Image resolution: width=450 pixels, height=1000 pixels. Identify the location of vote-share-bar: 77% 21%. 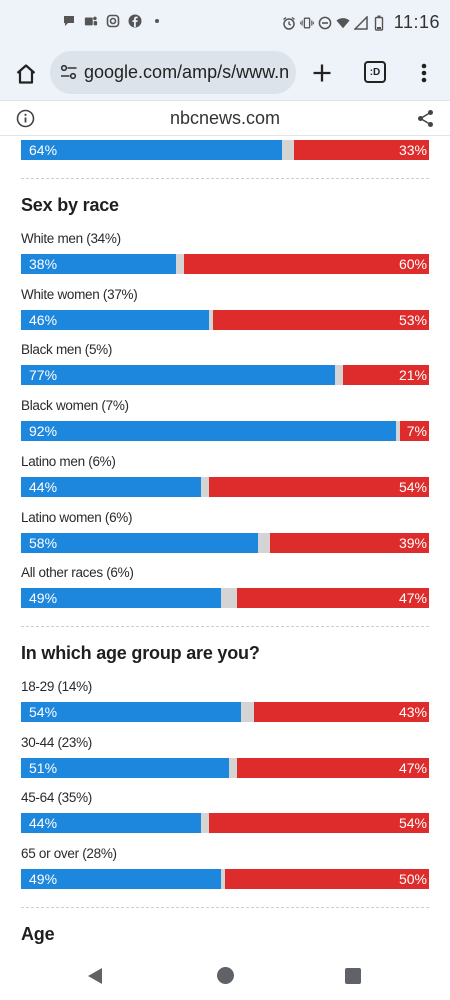
(225, 375).